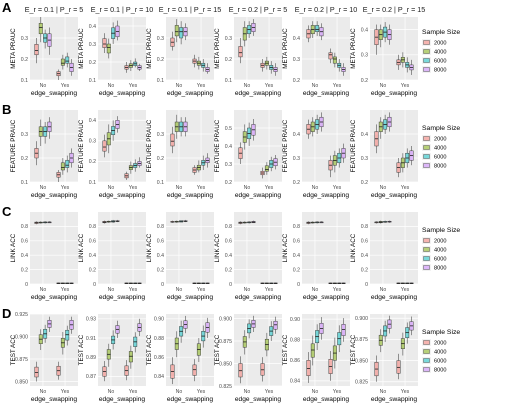 This screenshot has height=413, width=520. Describe the element at coordinates (258, 9) in the screenshot. I see `facet-strip-4: E_r = 0.2 | P_r = 5` at that location.